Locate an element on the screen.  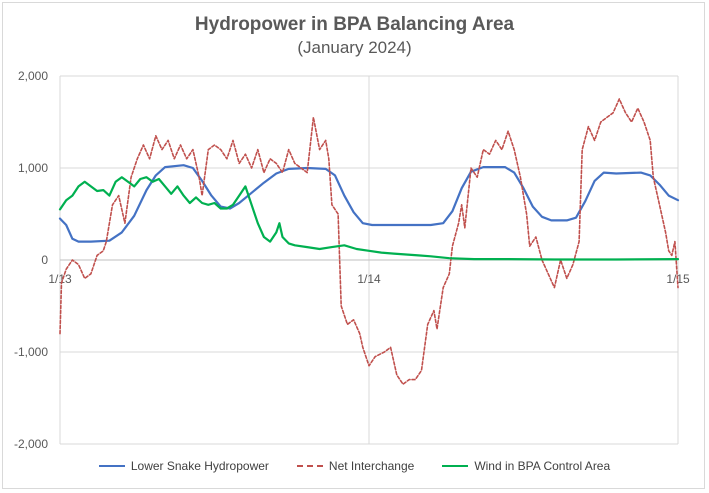
y-tick-label: 2,000 is located at coordinates (33, 76).